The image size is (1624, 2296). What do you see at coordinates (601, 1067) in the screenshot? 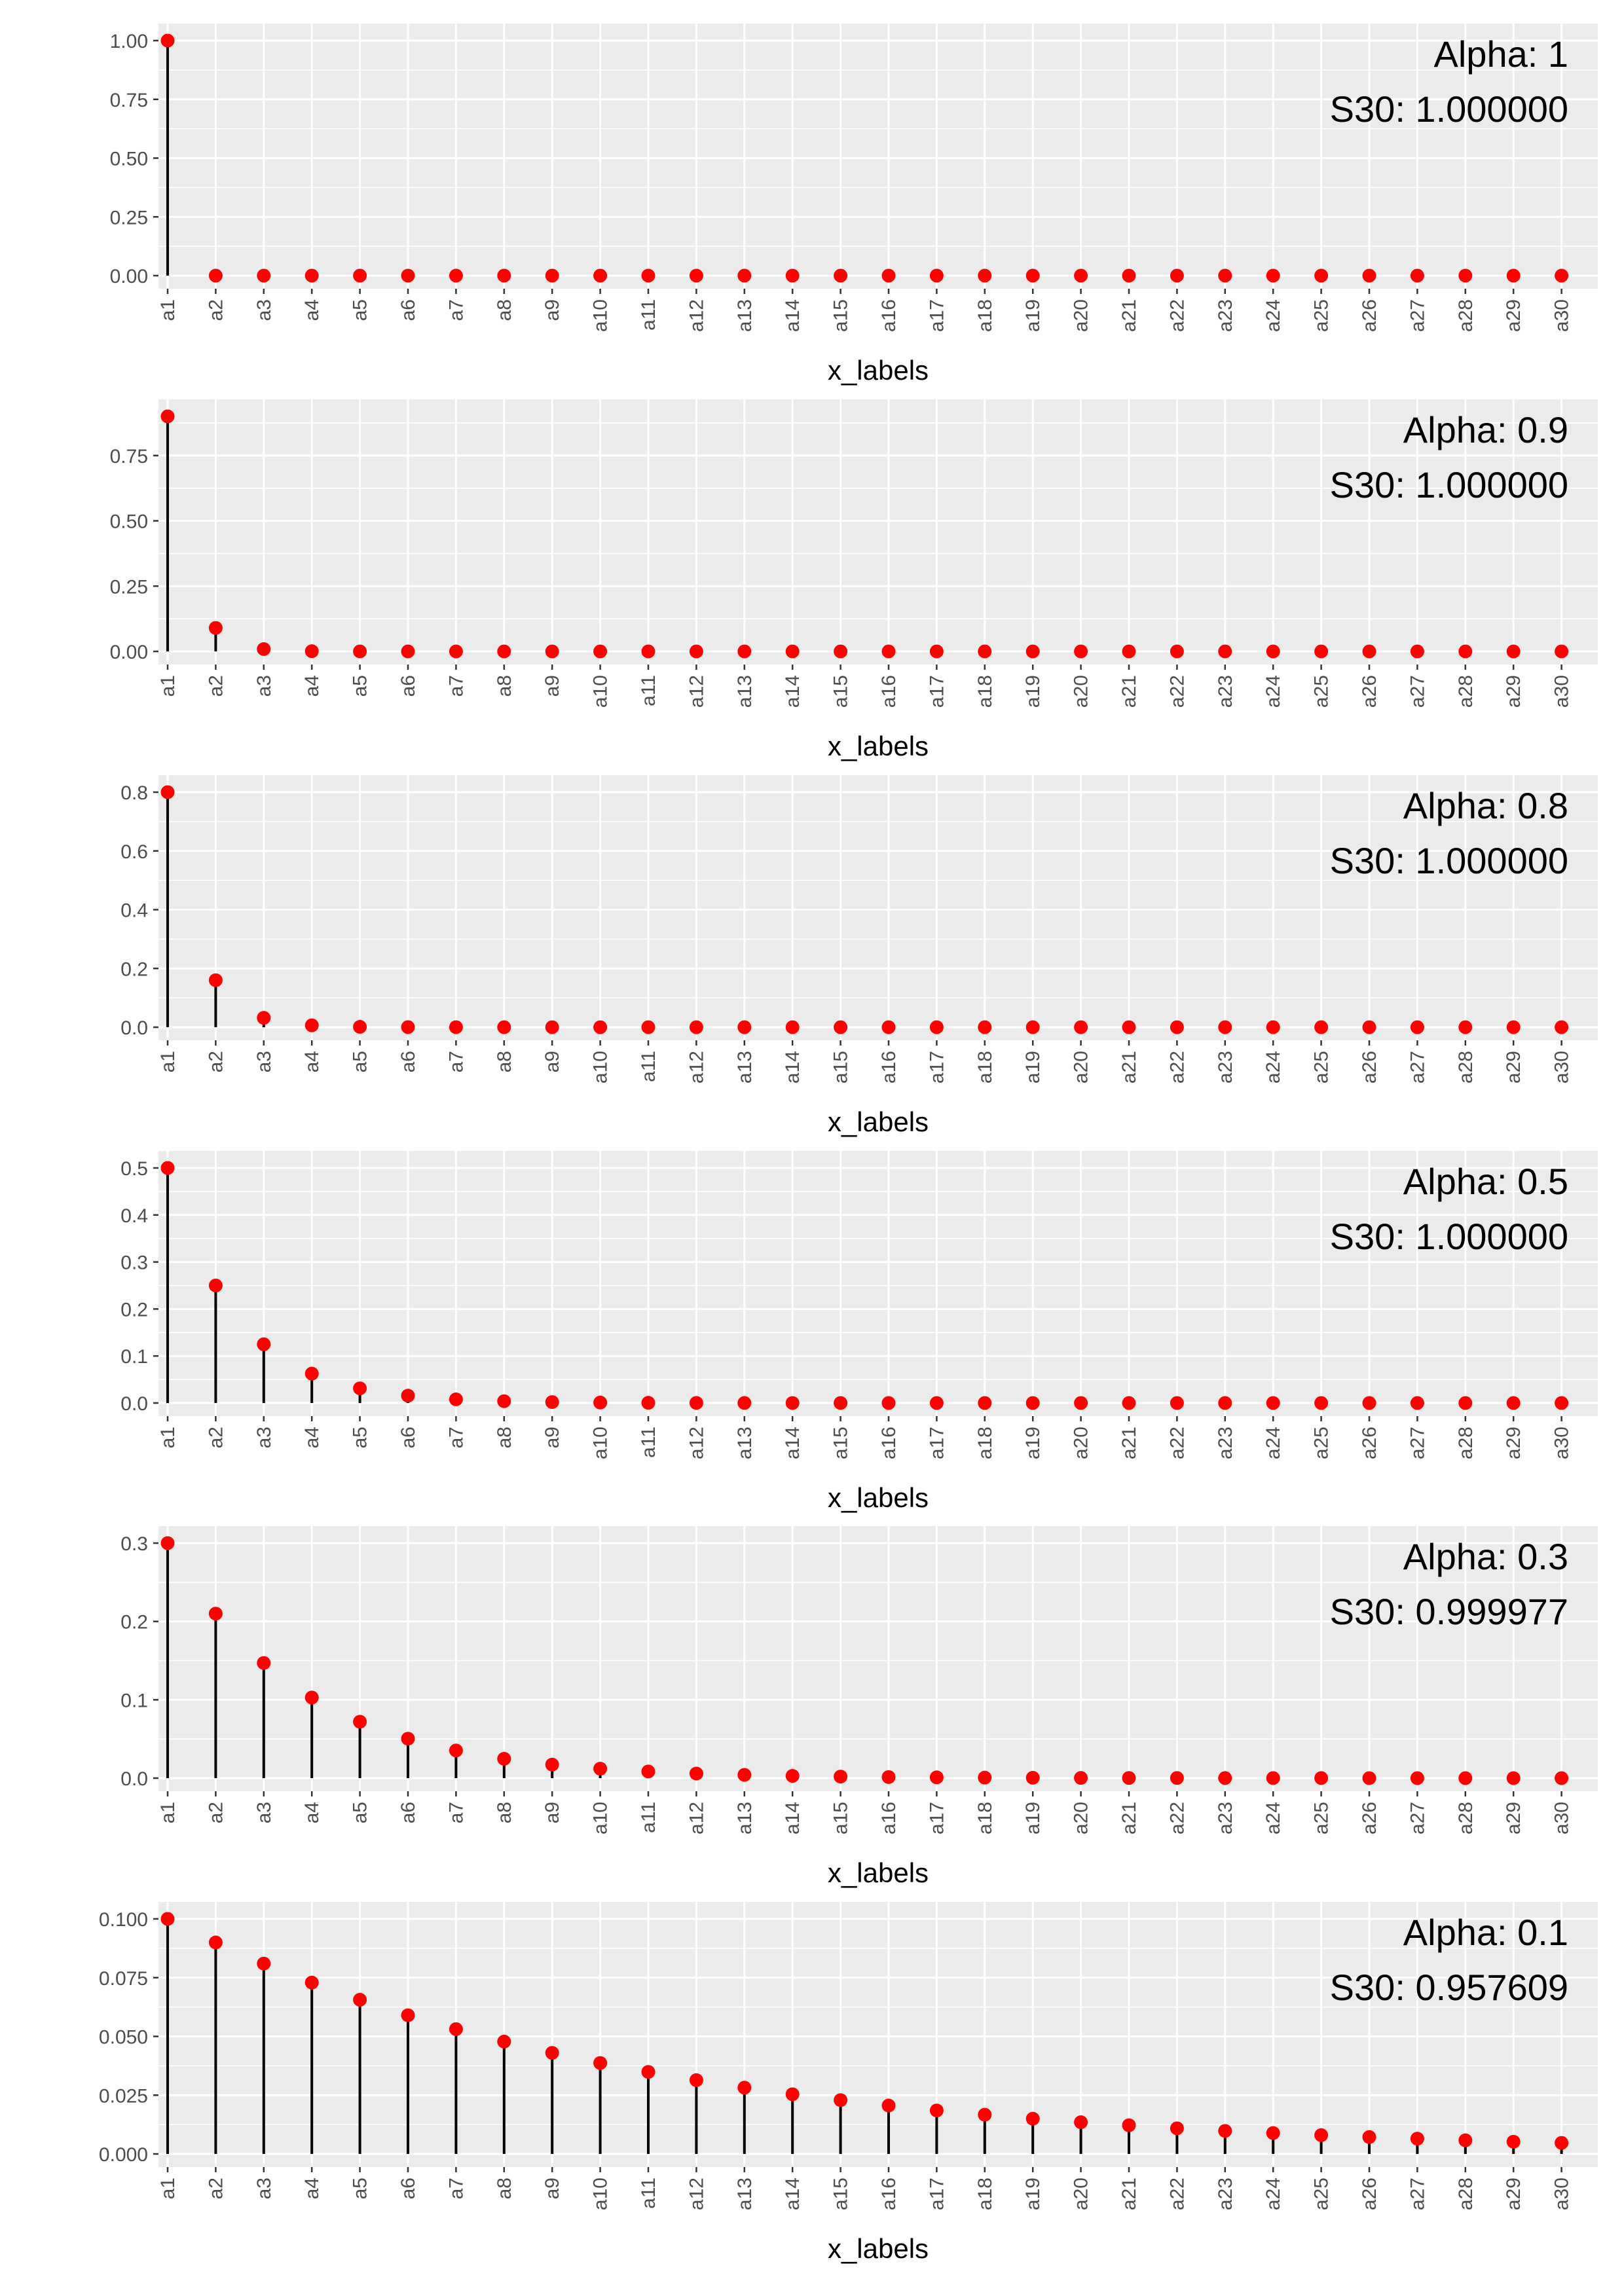
I see `x-tick-label: a10` at bounding box center [601, 1067].